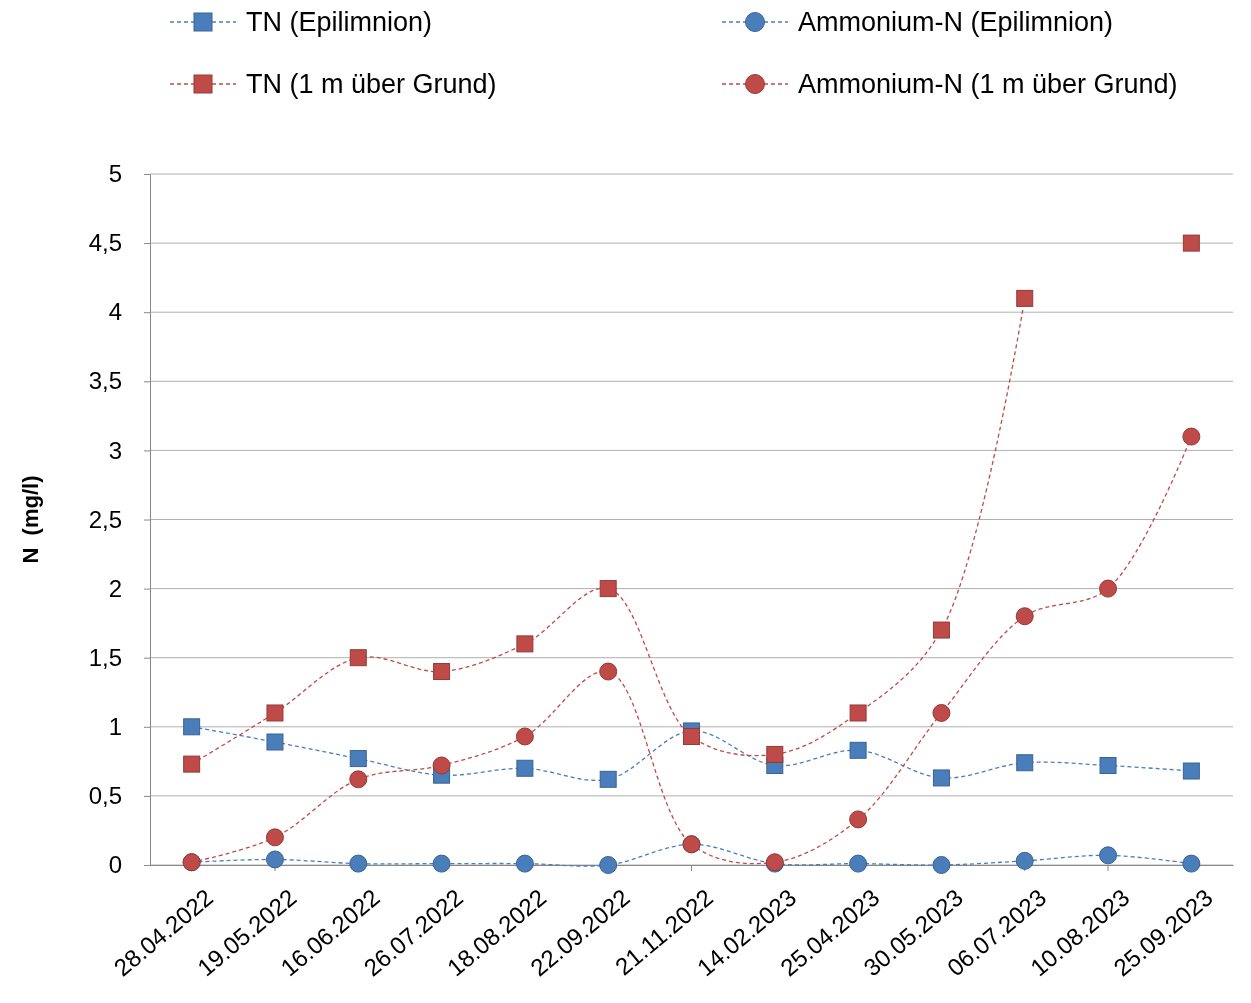 The image size is (1251, 1003). I want to click on y-tick-label: 0, so click(115, 865).